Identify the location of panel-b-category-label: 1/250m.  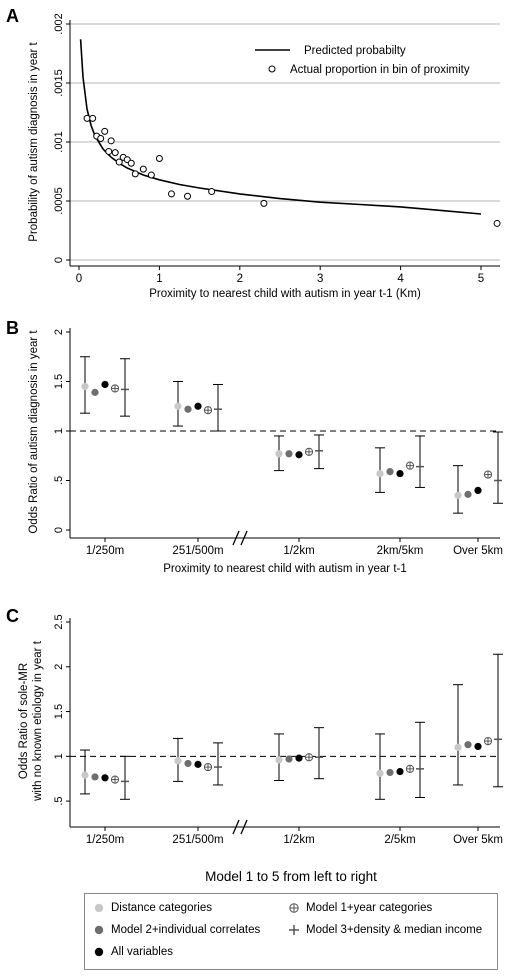
(105, 551).